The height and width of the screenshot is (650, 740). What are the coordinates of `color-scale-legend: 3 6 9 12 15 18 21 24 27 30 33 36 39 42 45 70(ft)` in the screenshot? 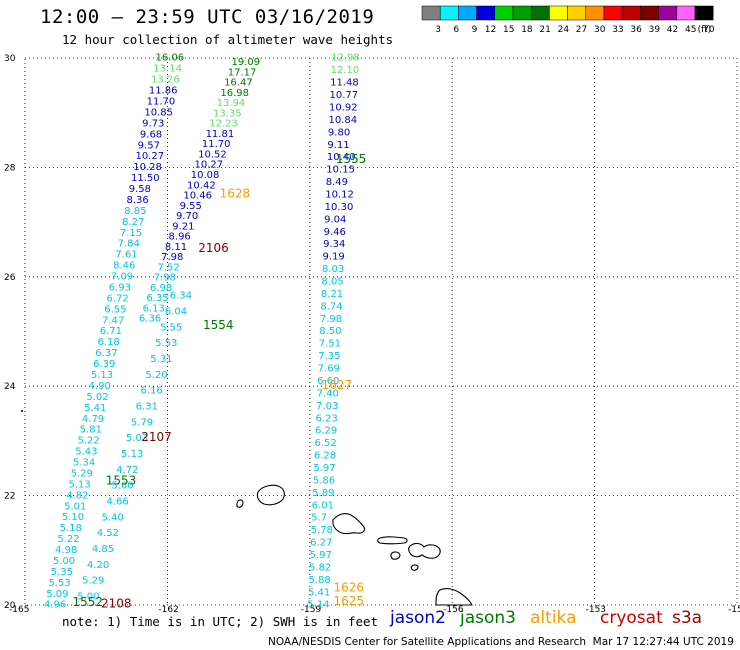 It's located at (568, 20).